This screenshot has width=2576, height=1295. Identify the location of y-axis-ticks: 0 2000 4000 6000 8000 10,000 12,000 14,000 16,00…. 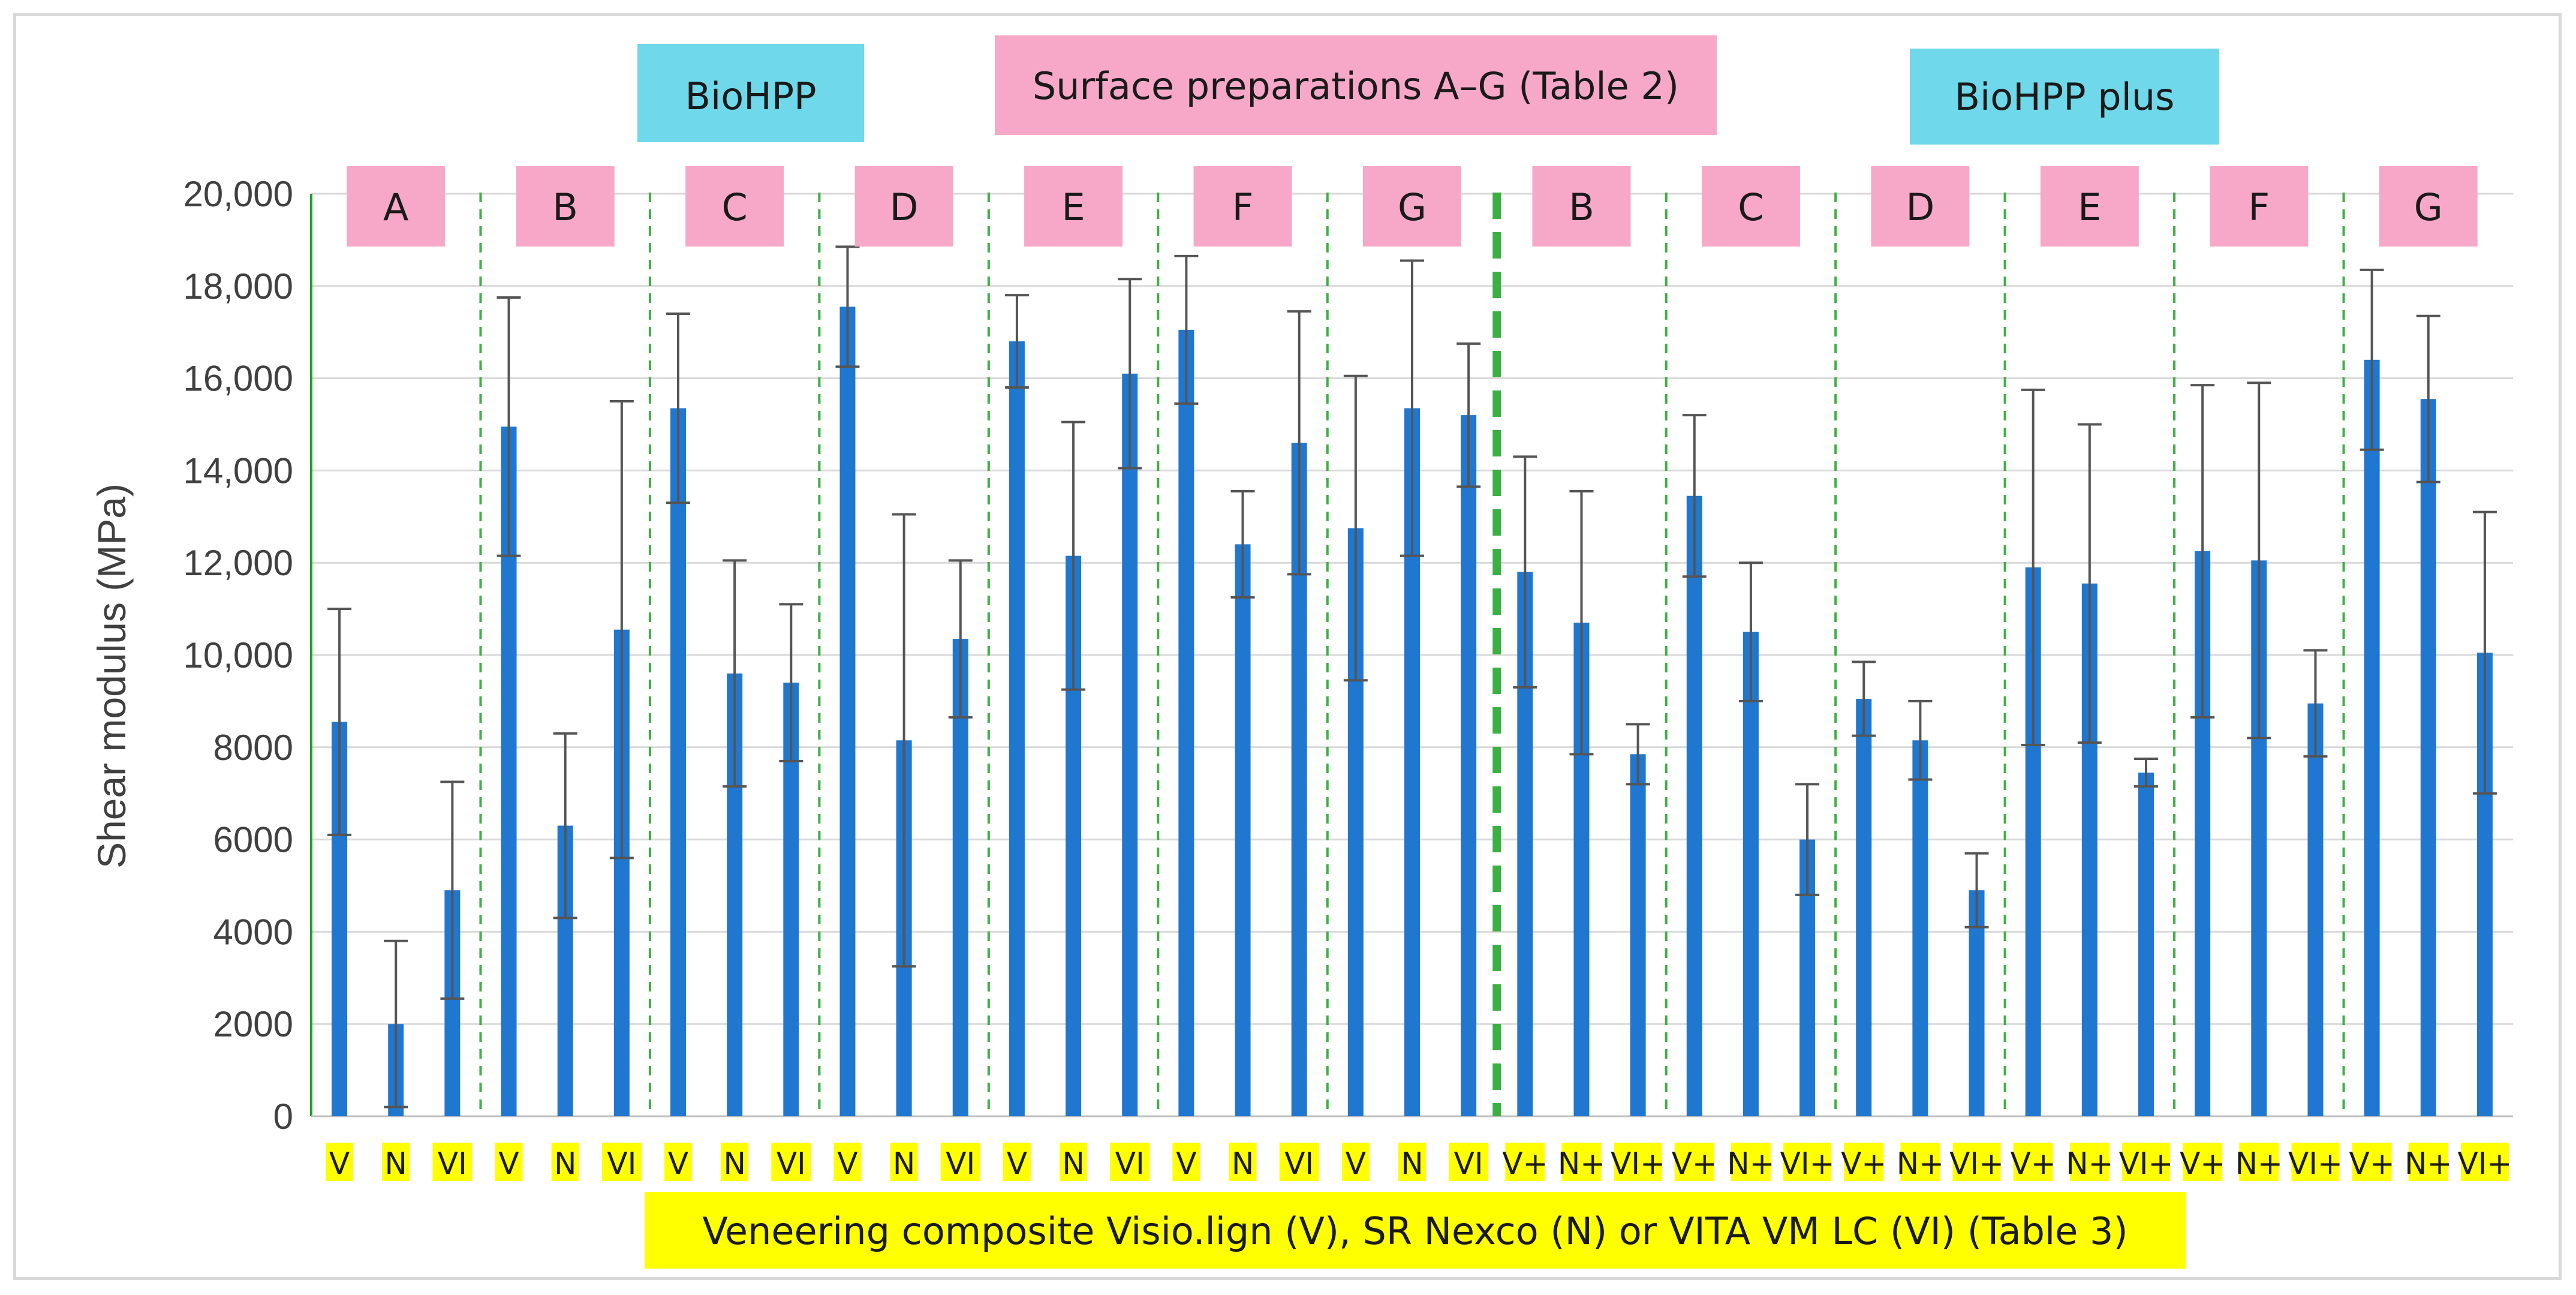
(238, 655).